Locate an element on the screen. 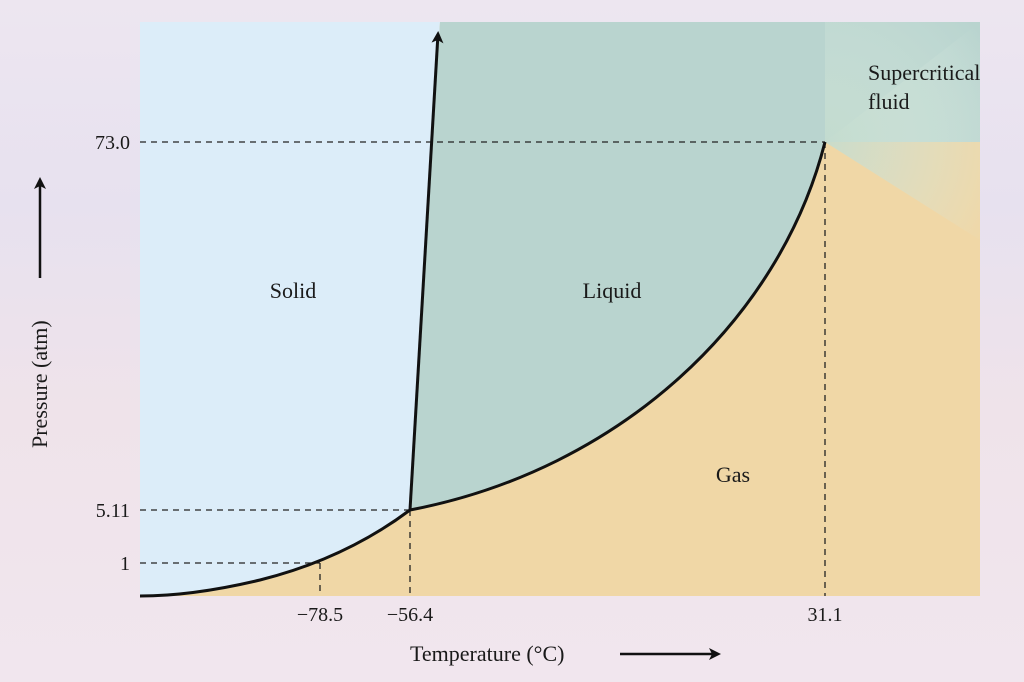 This screenshot has height=682, width=1024. x-tick-56-4: −56.4 is located at coordinates (410, 615).